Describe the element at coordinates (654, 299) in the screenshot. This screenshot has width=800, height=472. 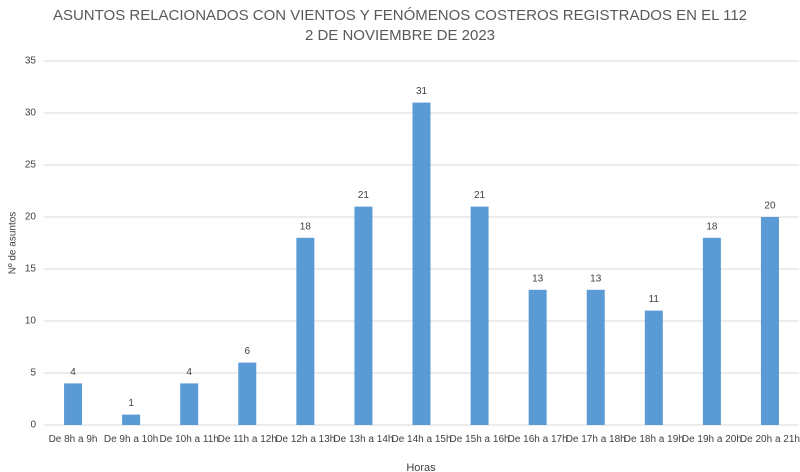
I see `data-label: 11` at that location.